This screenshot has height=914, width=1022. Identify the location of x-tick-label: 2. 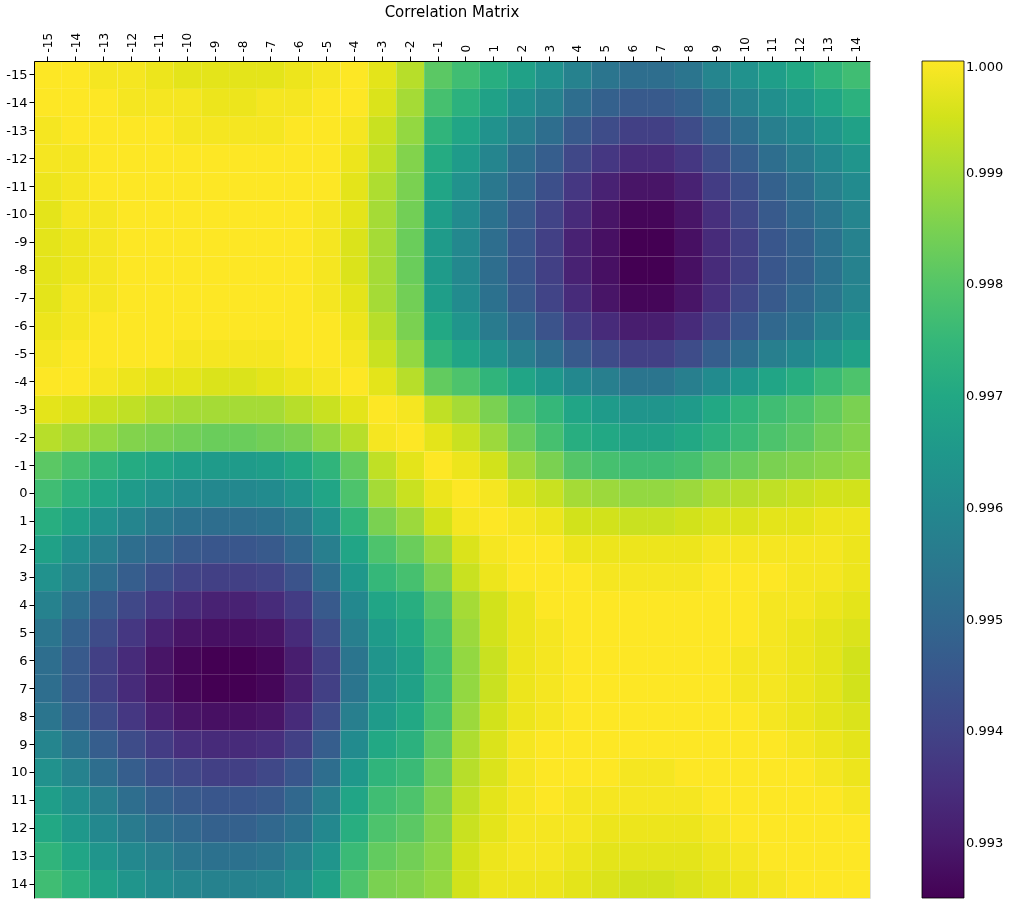
(521, 48).